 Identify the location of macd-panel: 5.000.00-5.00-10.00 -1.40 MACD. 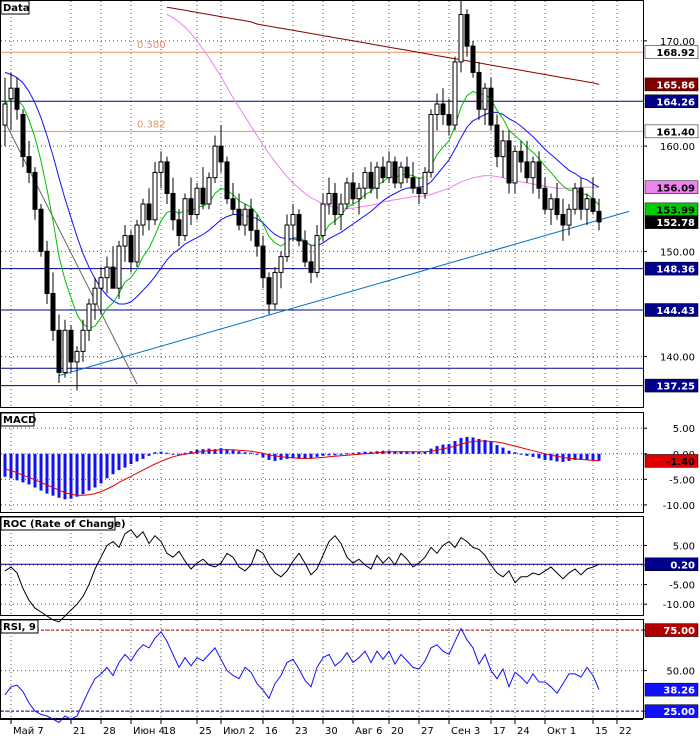
(349, 462).